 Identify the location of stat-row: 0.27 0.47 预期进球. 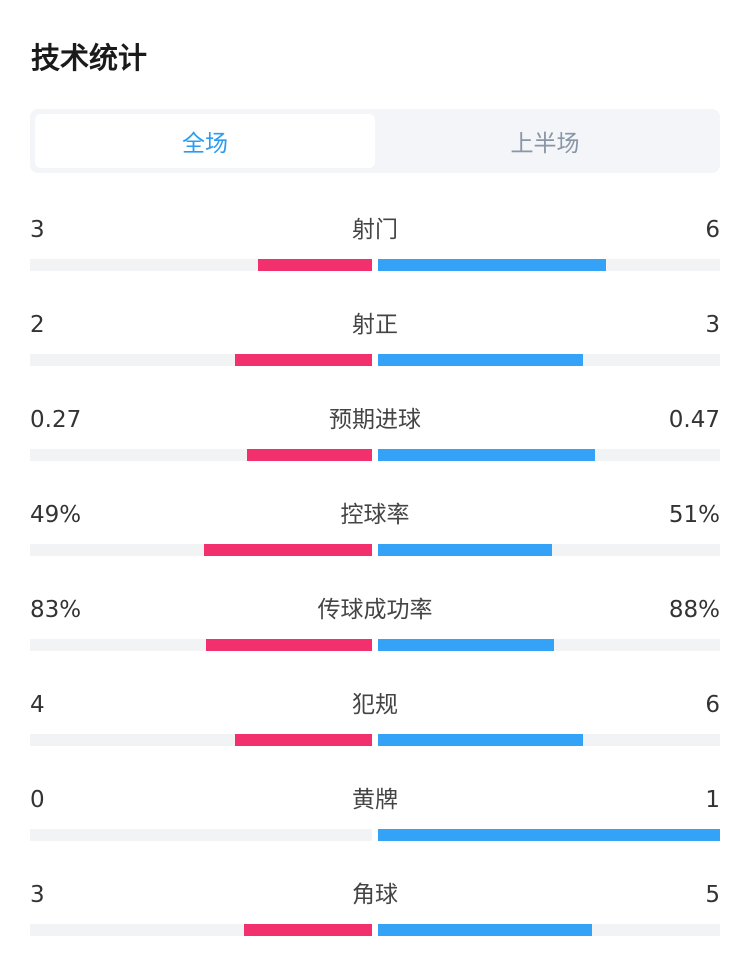
(375, 427).